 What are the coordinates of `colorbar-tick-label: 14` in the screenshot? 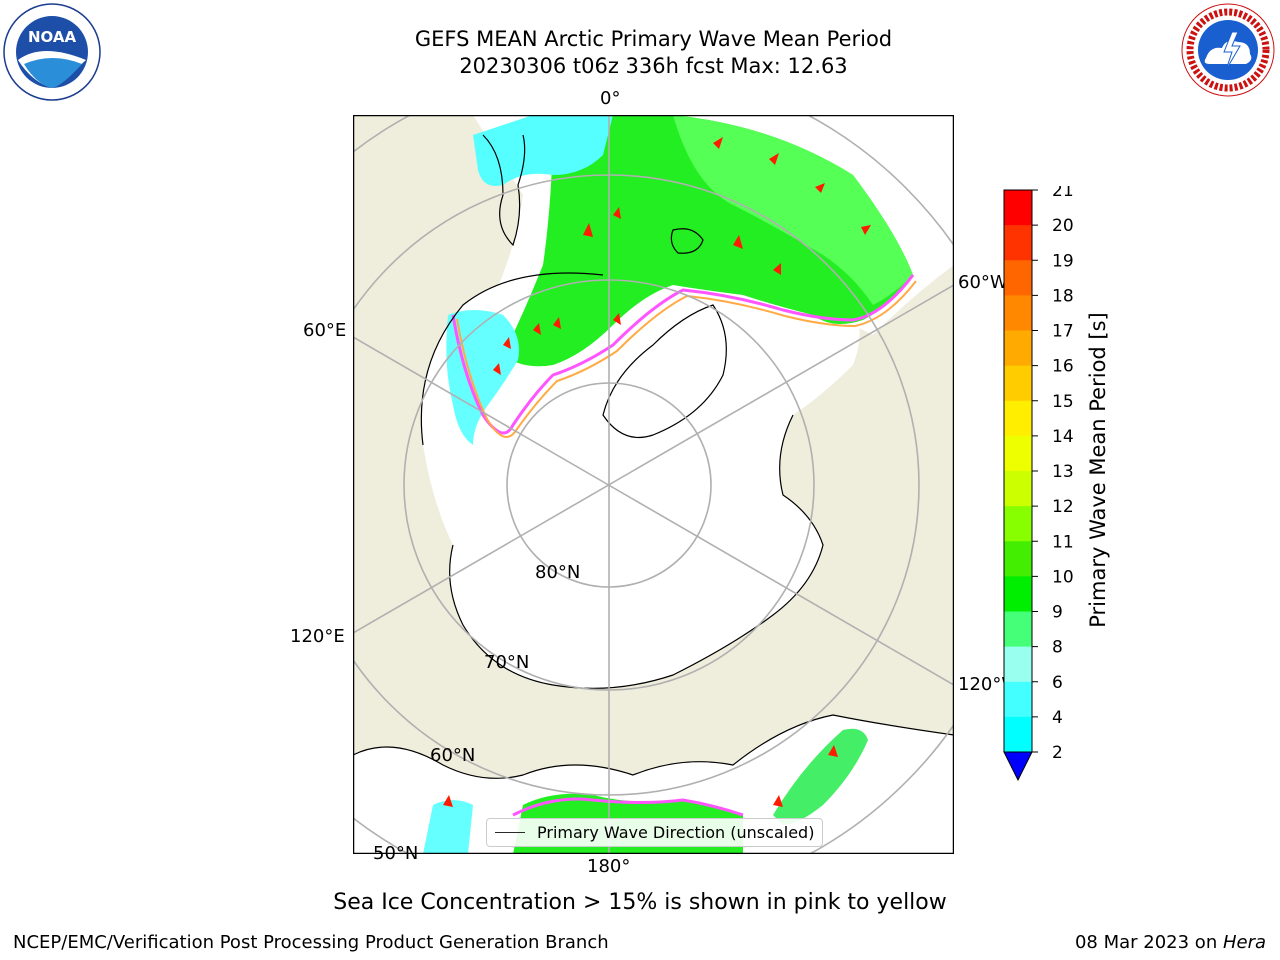 It's located at (1063, 437).